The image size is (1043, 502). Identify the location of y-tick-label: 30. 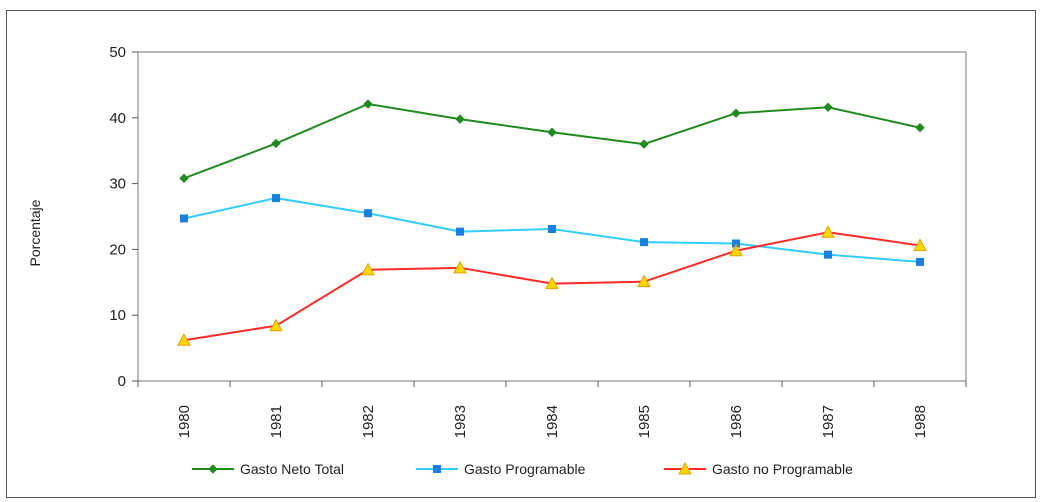
(117, 184).